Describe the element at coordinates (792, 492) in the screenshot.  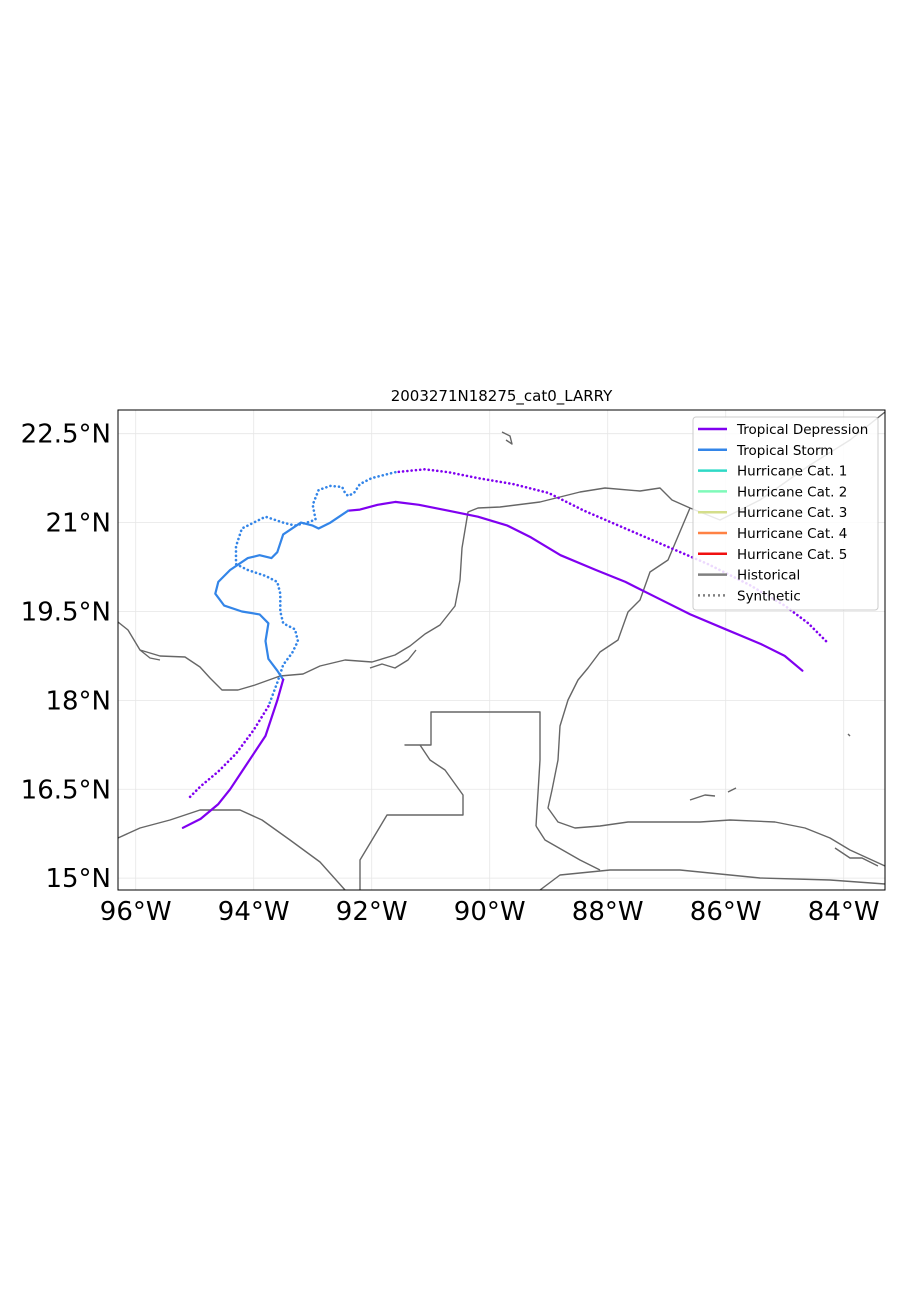
I see `legend-label: Hurricane Cat. 2` at that location.